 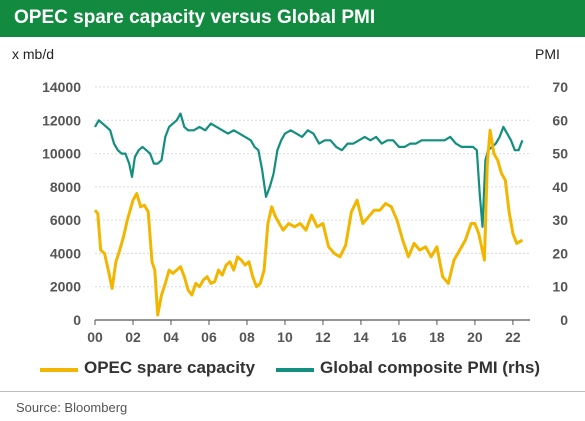 I want to click on y-left-tick-label: 8000, so click(x=65, y=187).